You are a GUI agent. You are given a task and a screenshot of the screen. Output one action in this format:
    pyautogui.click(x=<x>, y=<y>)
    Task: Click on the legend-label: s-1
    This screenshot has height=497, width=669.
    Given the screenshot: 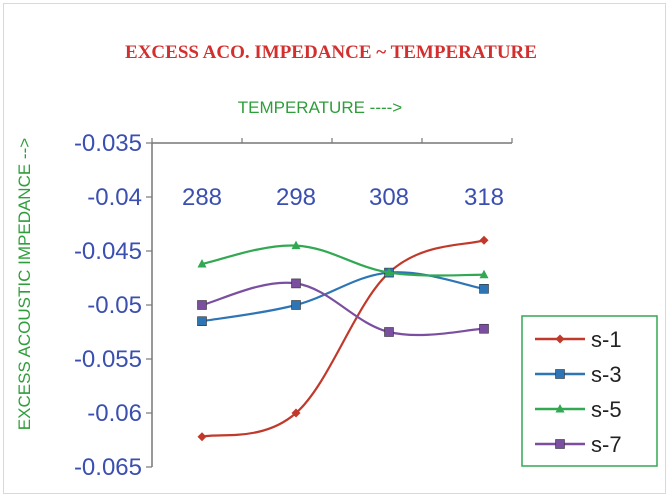 What is the action you would take?
    pyautogui.click(x=606, y=339)
    